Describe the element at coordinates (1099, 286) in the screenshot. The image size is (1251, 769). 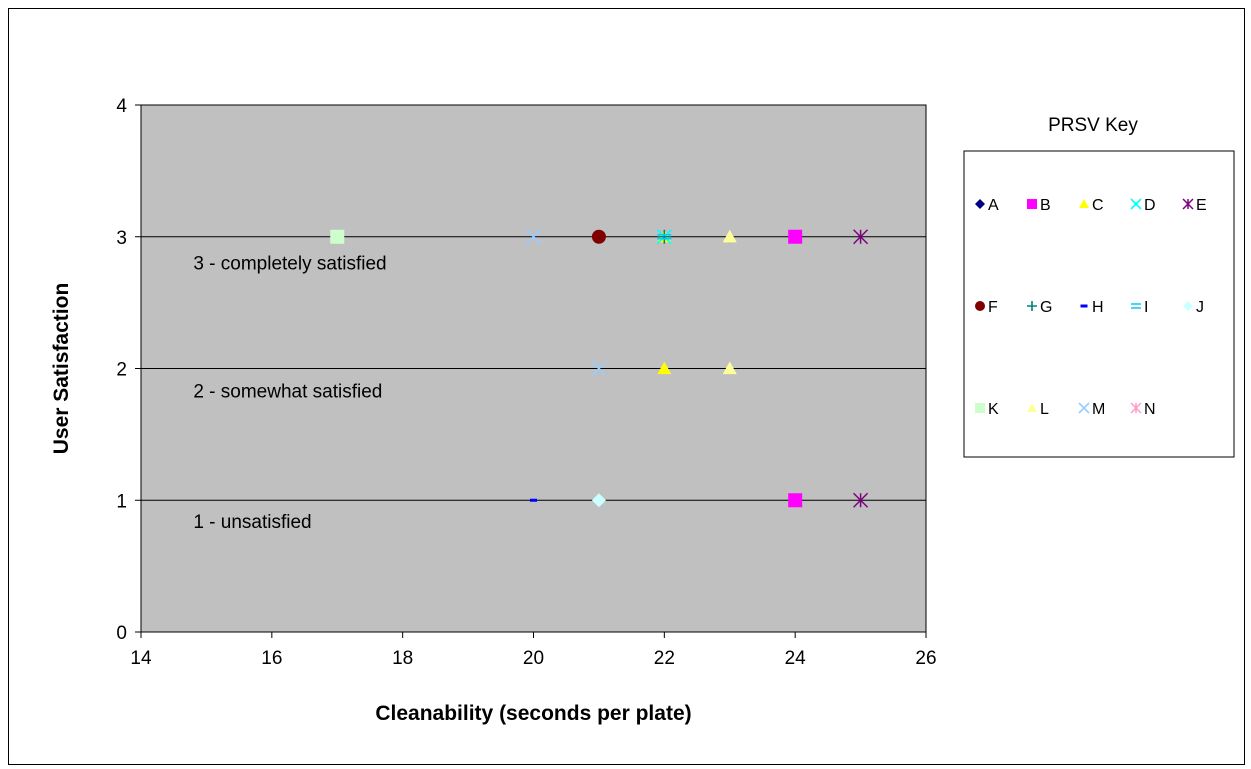
I see `legend: PRSV Key A B C D E F G H I J K L M N` at that location.